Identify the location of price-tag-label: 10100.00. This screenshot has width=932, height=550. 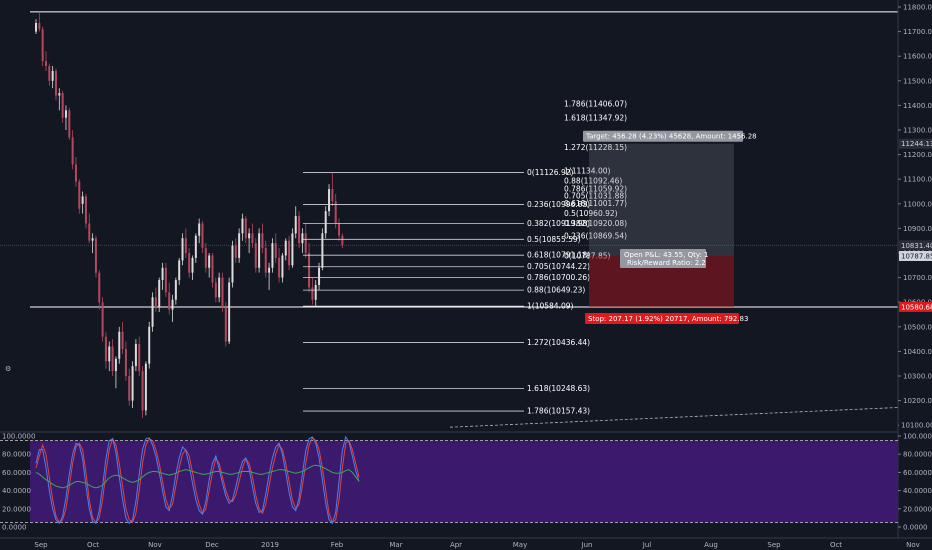
(916, 426).